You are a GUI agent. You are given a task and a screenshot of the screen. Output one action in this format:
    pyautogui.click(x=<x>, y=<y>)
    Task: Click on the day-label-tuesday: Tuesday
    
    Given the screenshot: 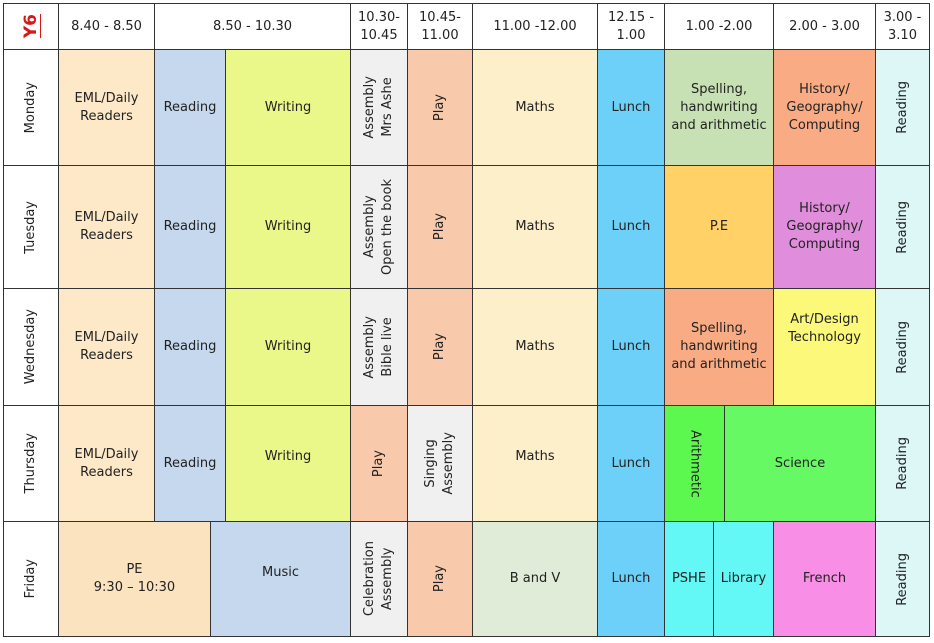 What is the action you would take?
    pyautogui.click(x=31, y=227)
    